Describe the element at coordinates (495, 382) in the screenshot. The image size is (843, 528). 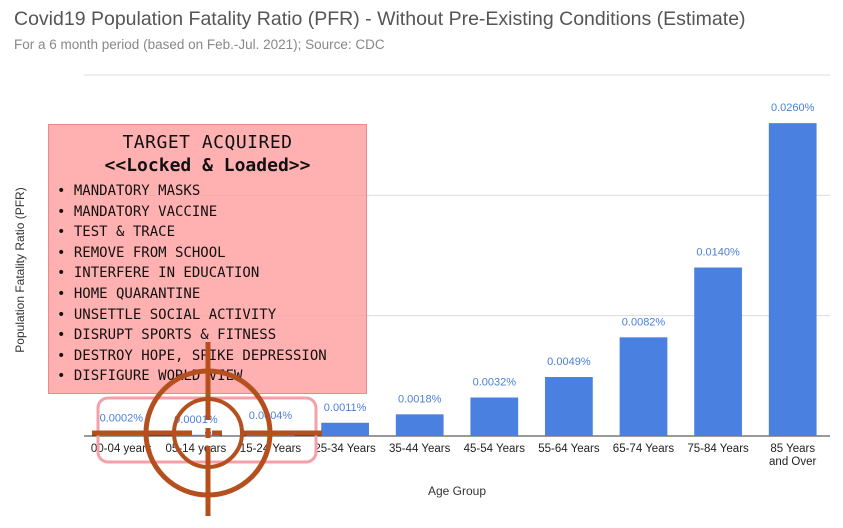
I see `data-label: 0.0032%` at that location.